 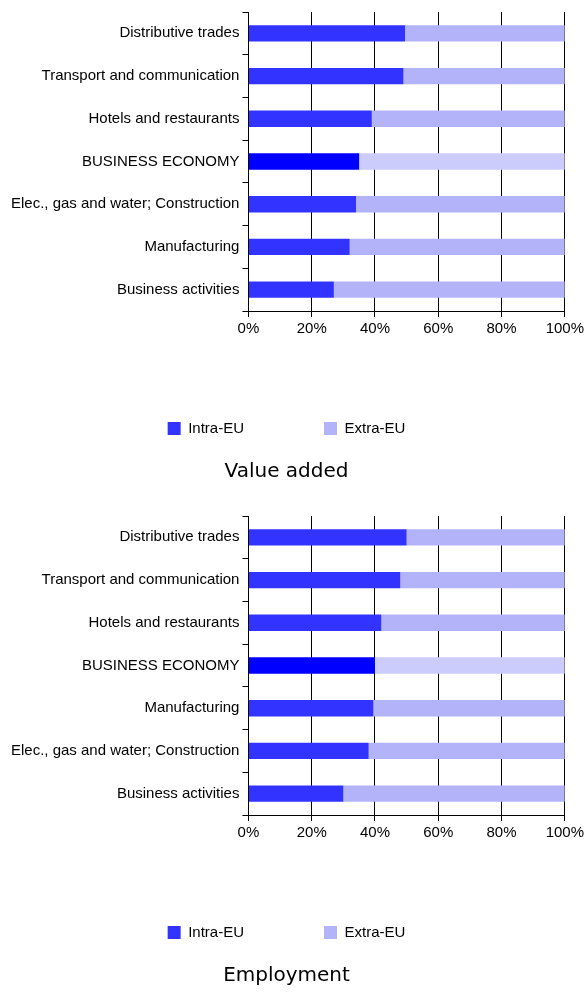 What do you see at coordinates (286, 470) in the screenshot?
I see `text: Value added` at bounding box center [286, 470].